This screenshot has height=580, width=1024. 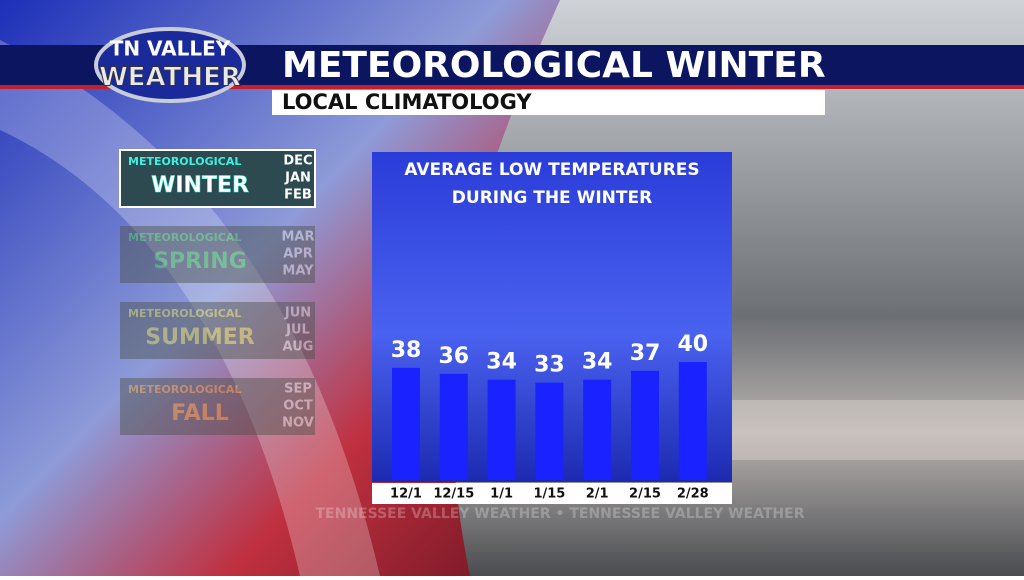 I want to click on season-name: WINTER, so click(x=200, y=185).